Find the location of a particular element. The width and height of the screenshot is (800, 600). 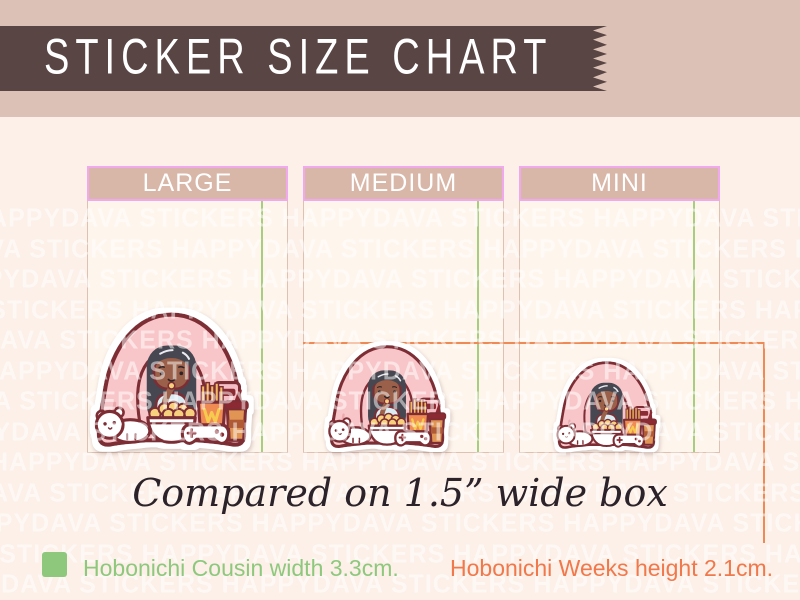

size-box-mini-header: MINI is located at coordinates (619, 183).